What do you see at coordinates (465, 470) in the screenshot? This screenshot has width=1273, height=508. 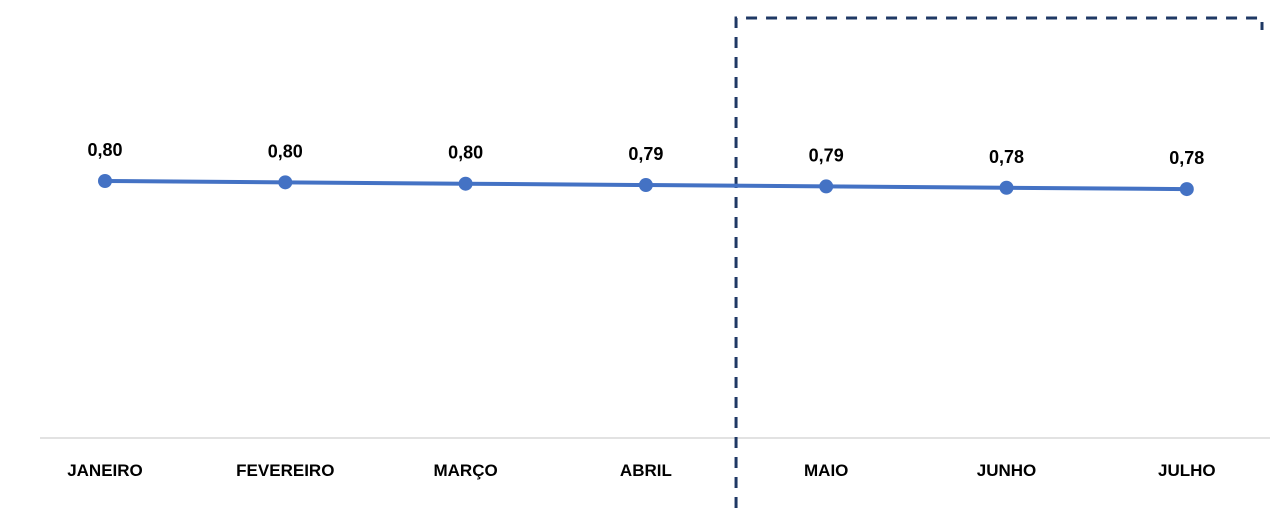 I see `x-tick-label: MARÇO` at bounding box center [465, 470].